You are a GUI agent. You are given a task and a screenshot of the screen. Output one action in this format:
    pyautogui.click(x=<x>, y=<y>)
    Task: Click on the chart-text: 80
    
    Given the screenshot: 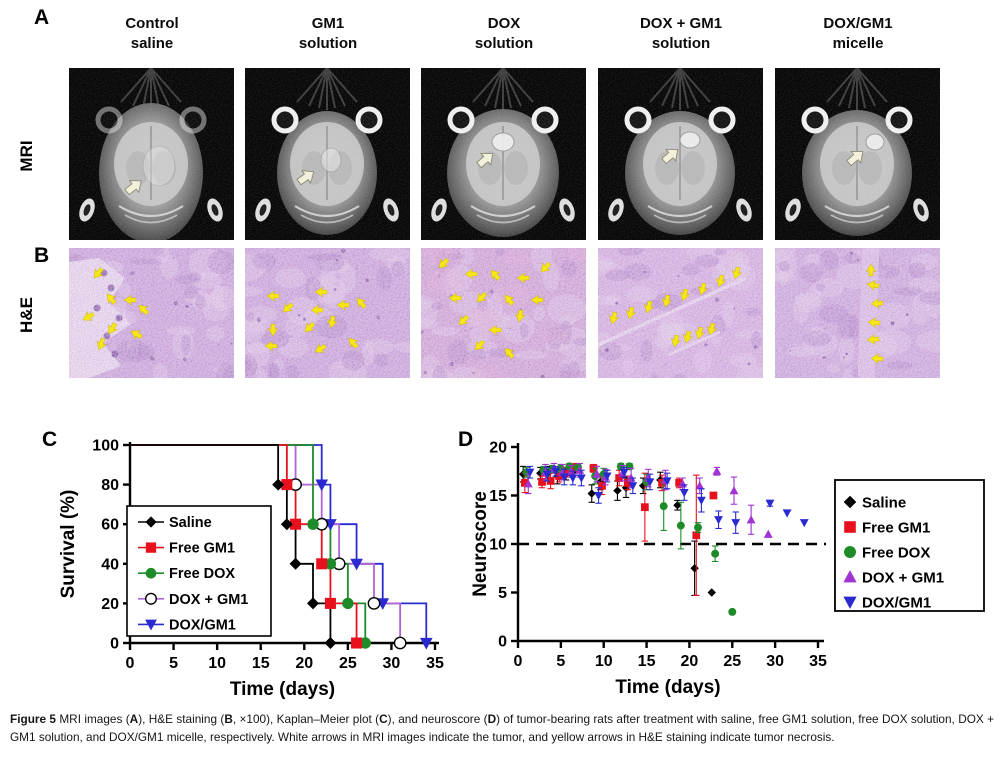 What is the action you would take?
    pyautogui.click(x=110, y=485)
    